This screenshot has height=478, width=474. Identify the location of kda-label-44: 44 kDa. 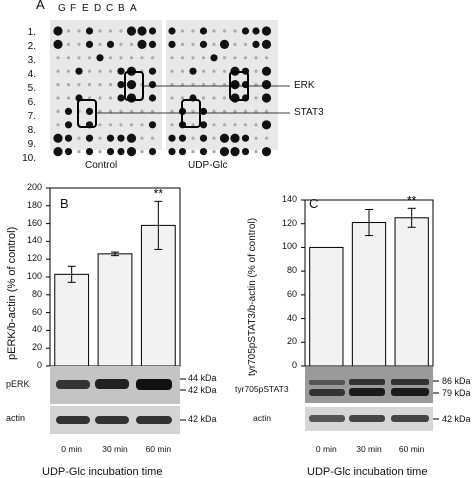
(202, 378).